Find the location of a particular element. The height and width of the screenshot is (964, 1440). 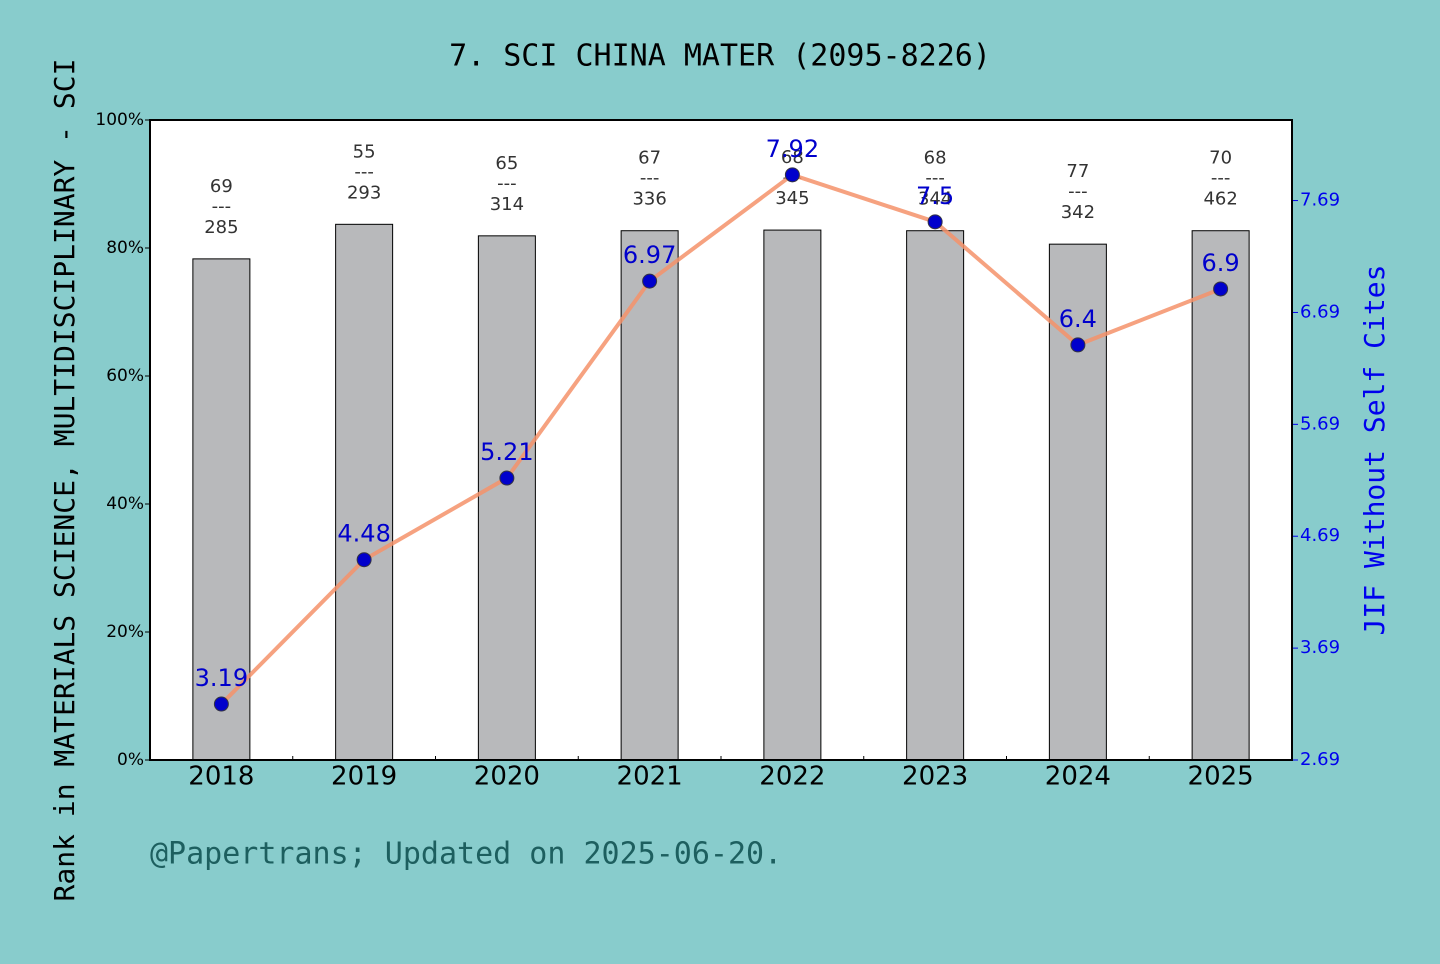

total-label: 462 is located at coordinates (1220, 199).